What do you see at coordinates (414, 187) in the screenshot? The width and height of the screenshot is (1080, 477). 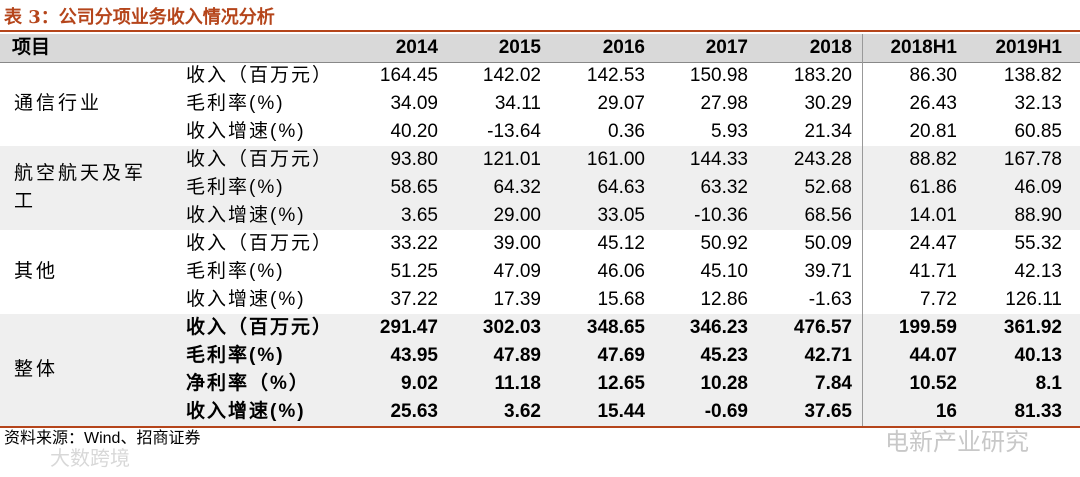 I see `cell: 58.65` at bounding box center [414, 187].